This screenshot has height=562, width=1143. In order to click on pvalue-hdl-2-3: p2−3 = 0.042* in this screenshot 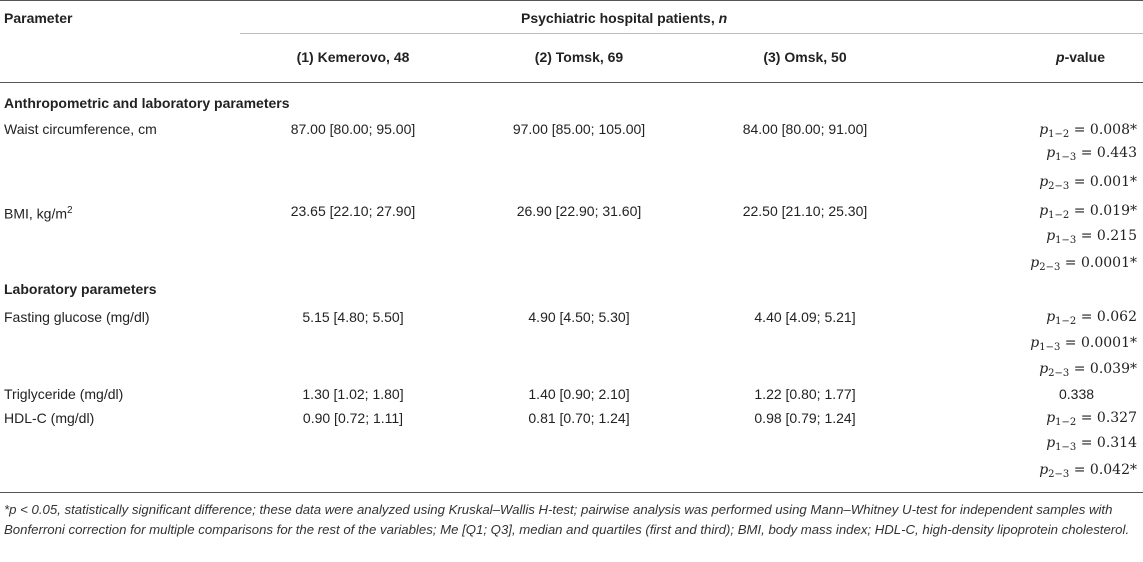, I will do `click(1088, 471)`.